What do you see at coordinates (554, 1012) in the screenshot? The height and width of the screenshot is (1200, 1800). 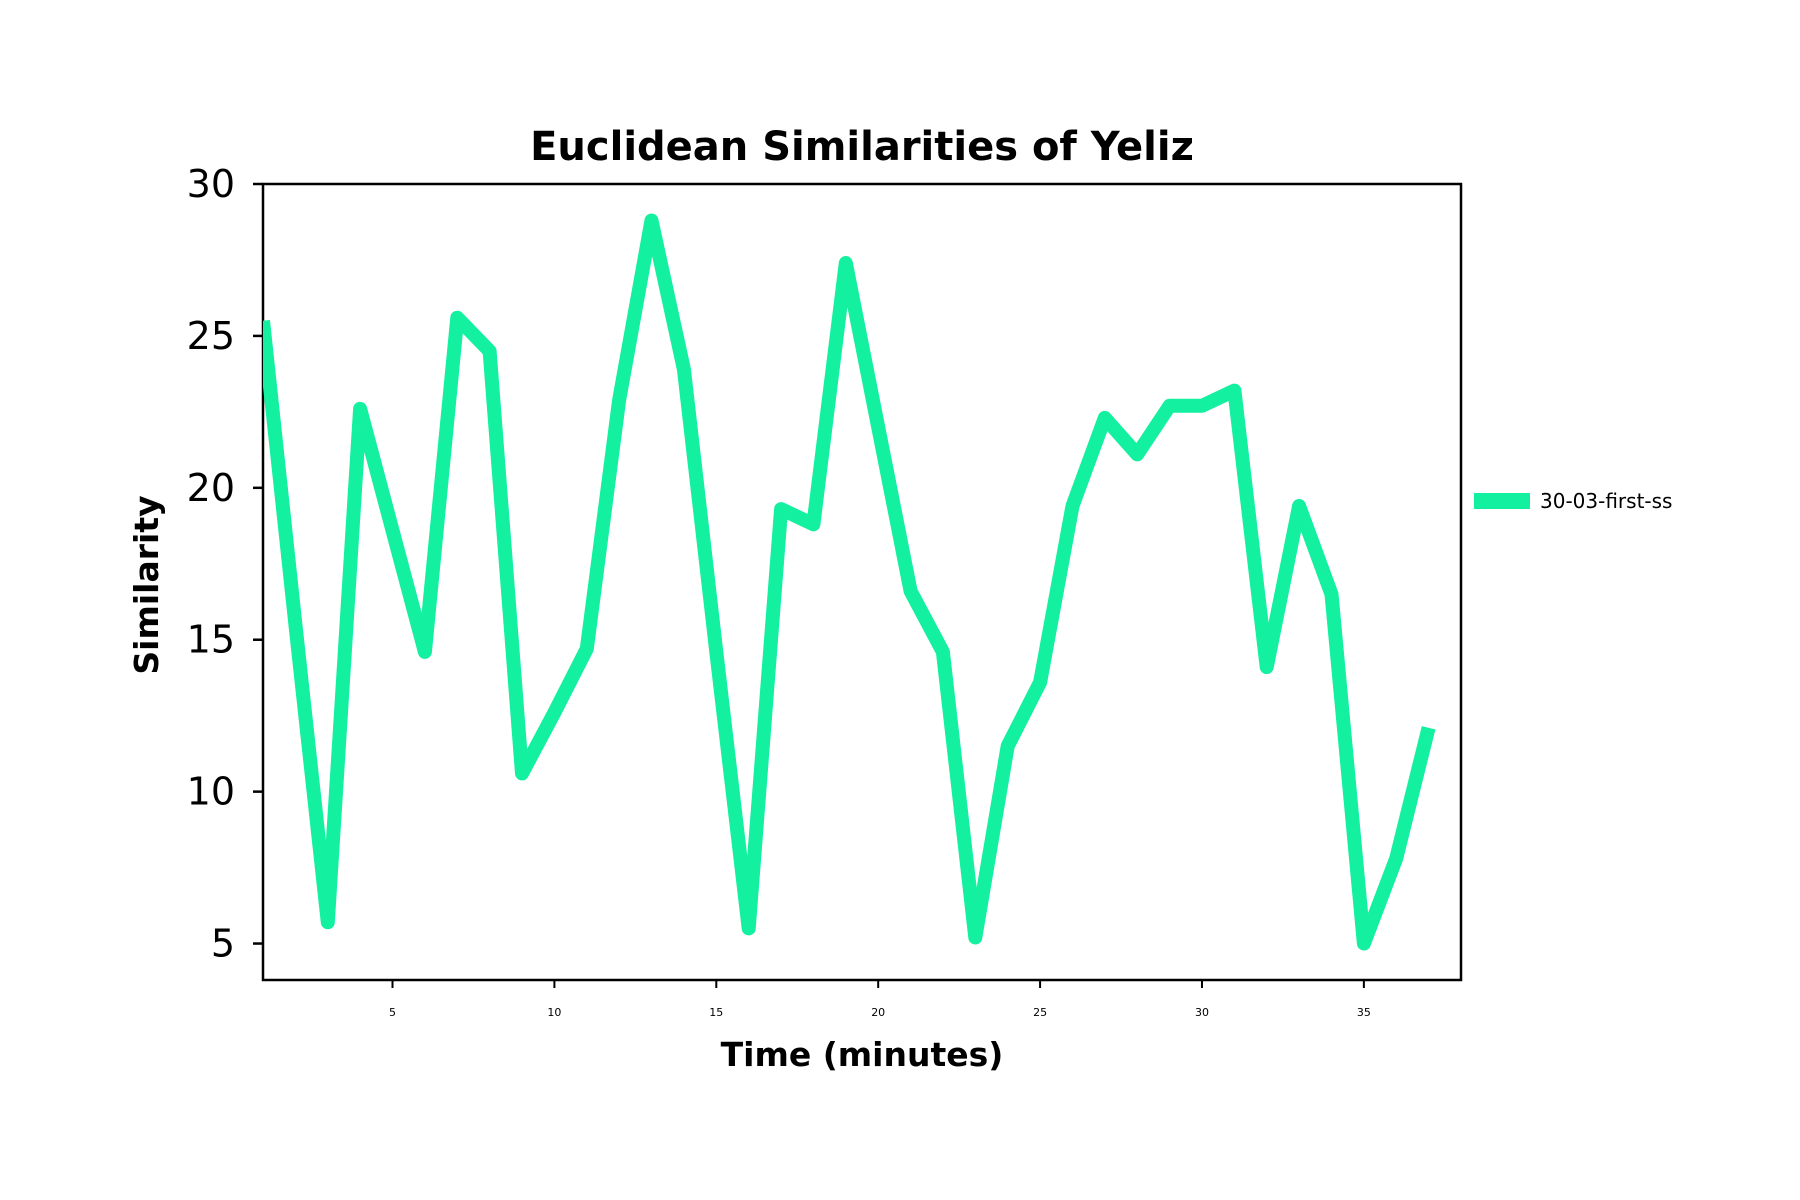 I see `x-tick-label: 10` at bounding box center [554, 1012].